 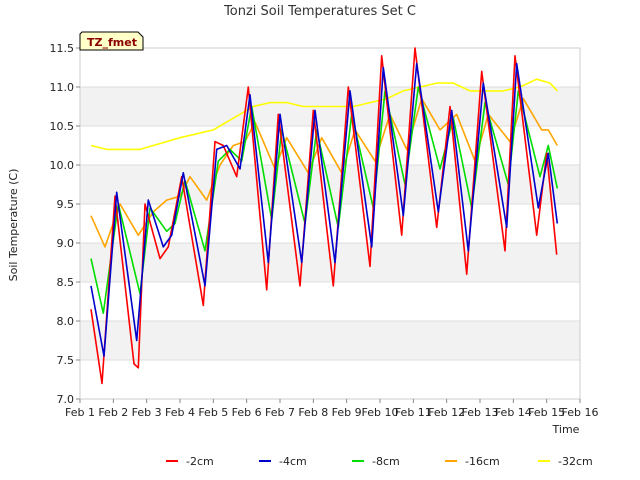 What do you see at coordinates (180, 412) in the screenshot?
I see `x-tick-label: Feb 4` at bounding box center [180, 412].